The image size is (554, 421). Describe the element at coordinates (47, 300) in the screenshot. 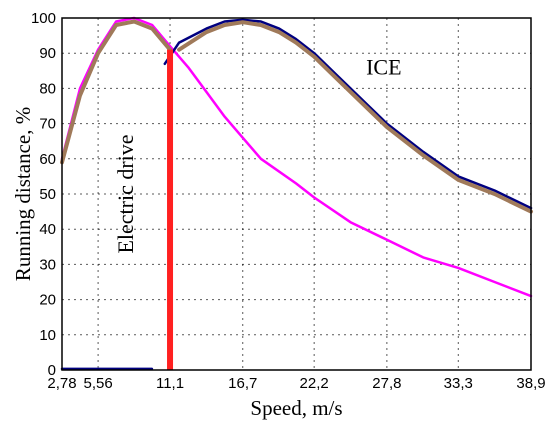

I see `y-tick-label-2: 20` at that location.